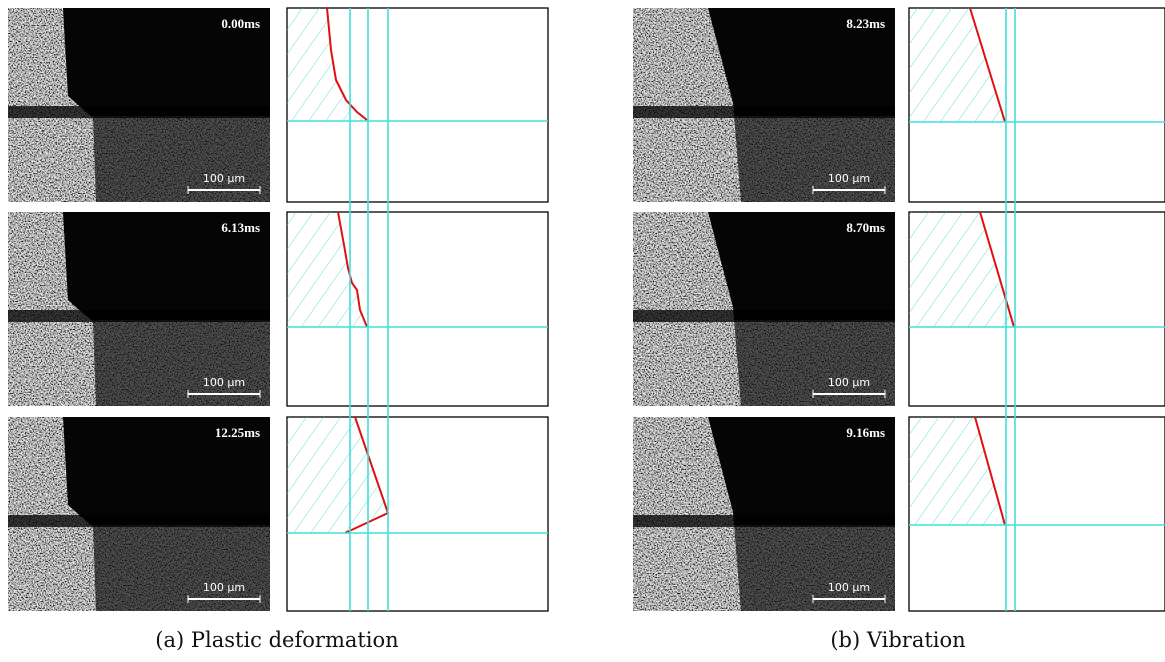 This screenshot has width=1165, height=662. I want to click on caption: (b) Vibration, so click(897, 640).